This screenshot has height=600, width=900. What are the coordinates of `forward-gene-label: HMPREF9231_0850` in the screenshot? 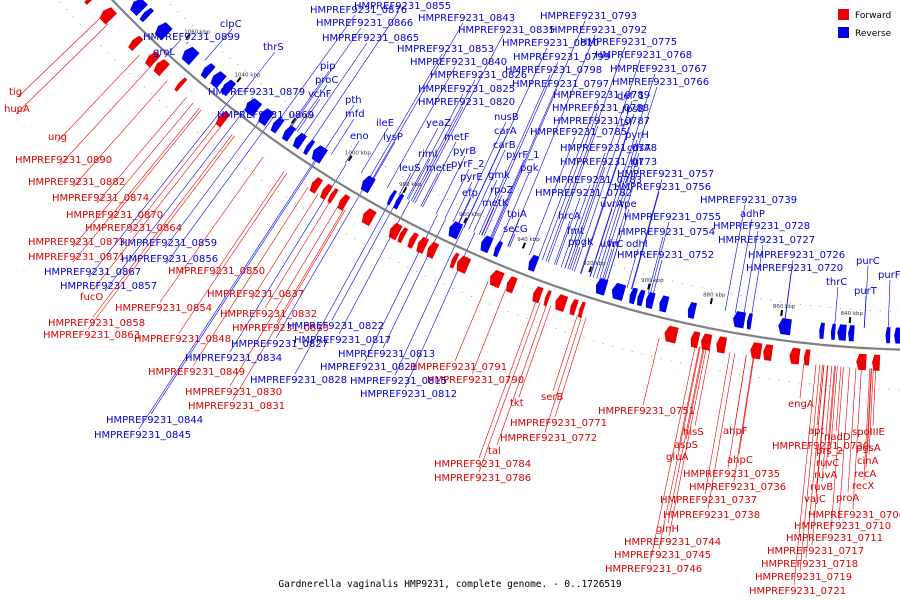 It's located at (216, 271).